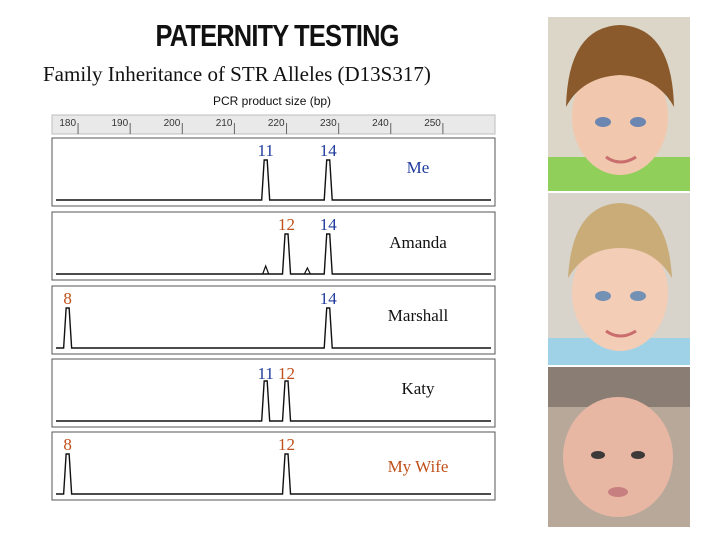 This screenshot has width=720, height=540. I want to click on sample-panel: 12 14, so click(273, 246).